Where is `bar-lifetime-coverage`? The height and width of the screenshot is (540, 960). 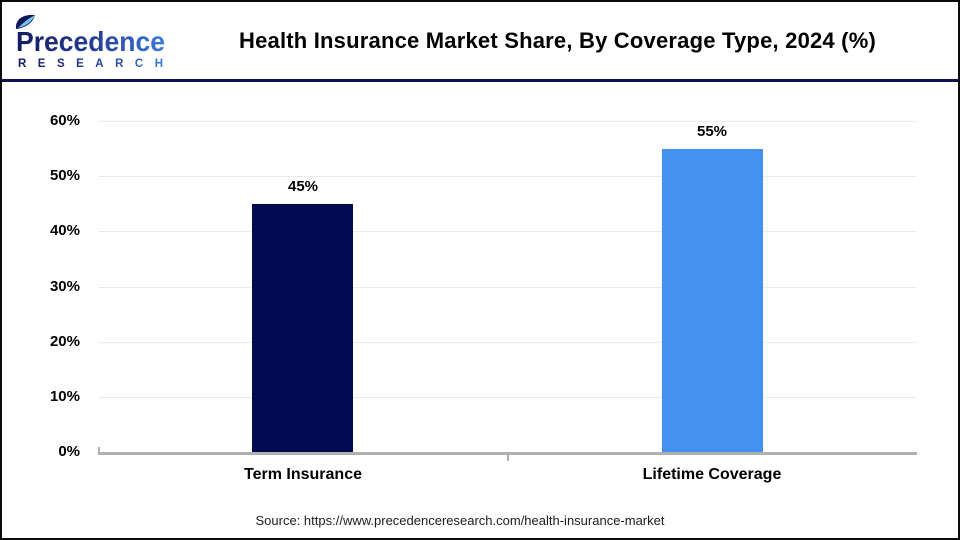
bar-lifetime-coverage is located at coordinates (712, 300).